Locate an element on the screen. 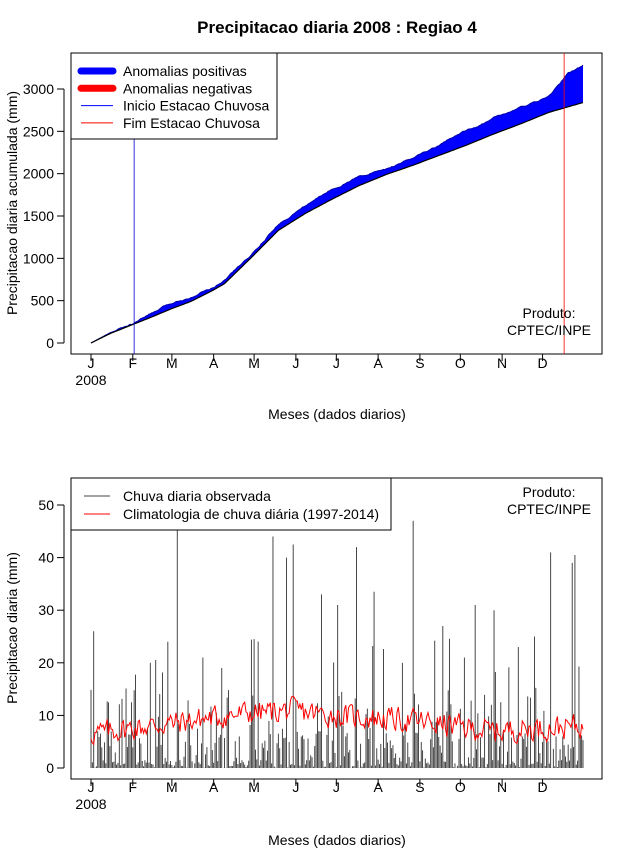  top-x-tick-label: S is located at coordinates (419, 363).